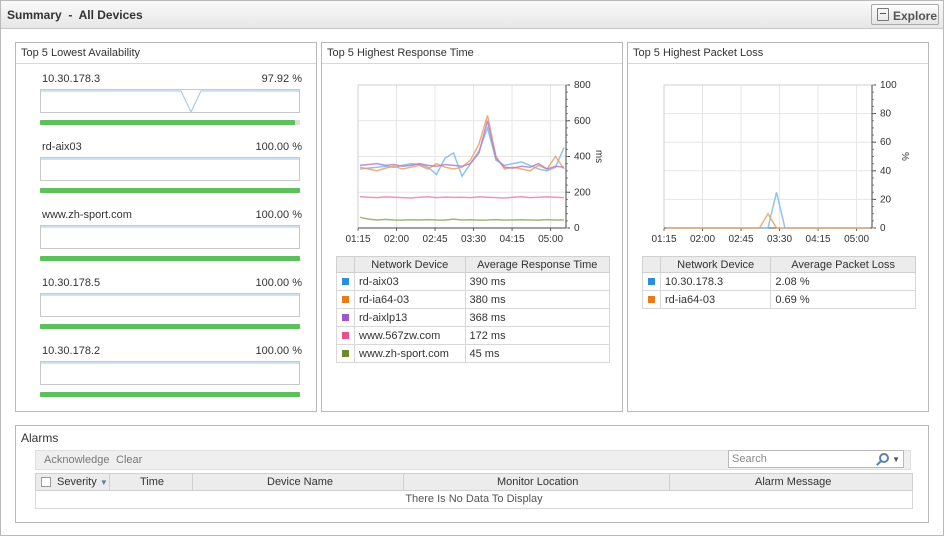 The image size is (944, 536). Describe the element at coordinates (582, 85) in the screenshot. I see `y-tick-label: 800` at that location.